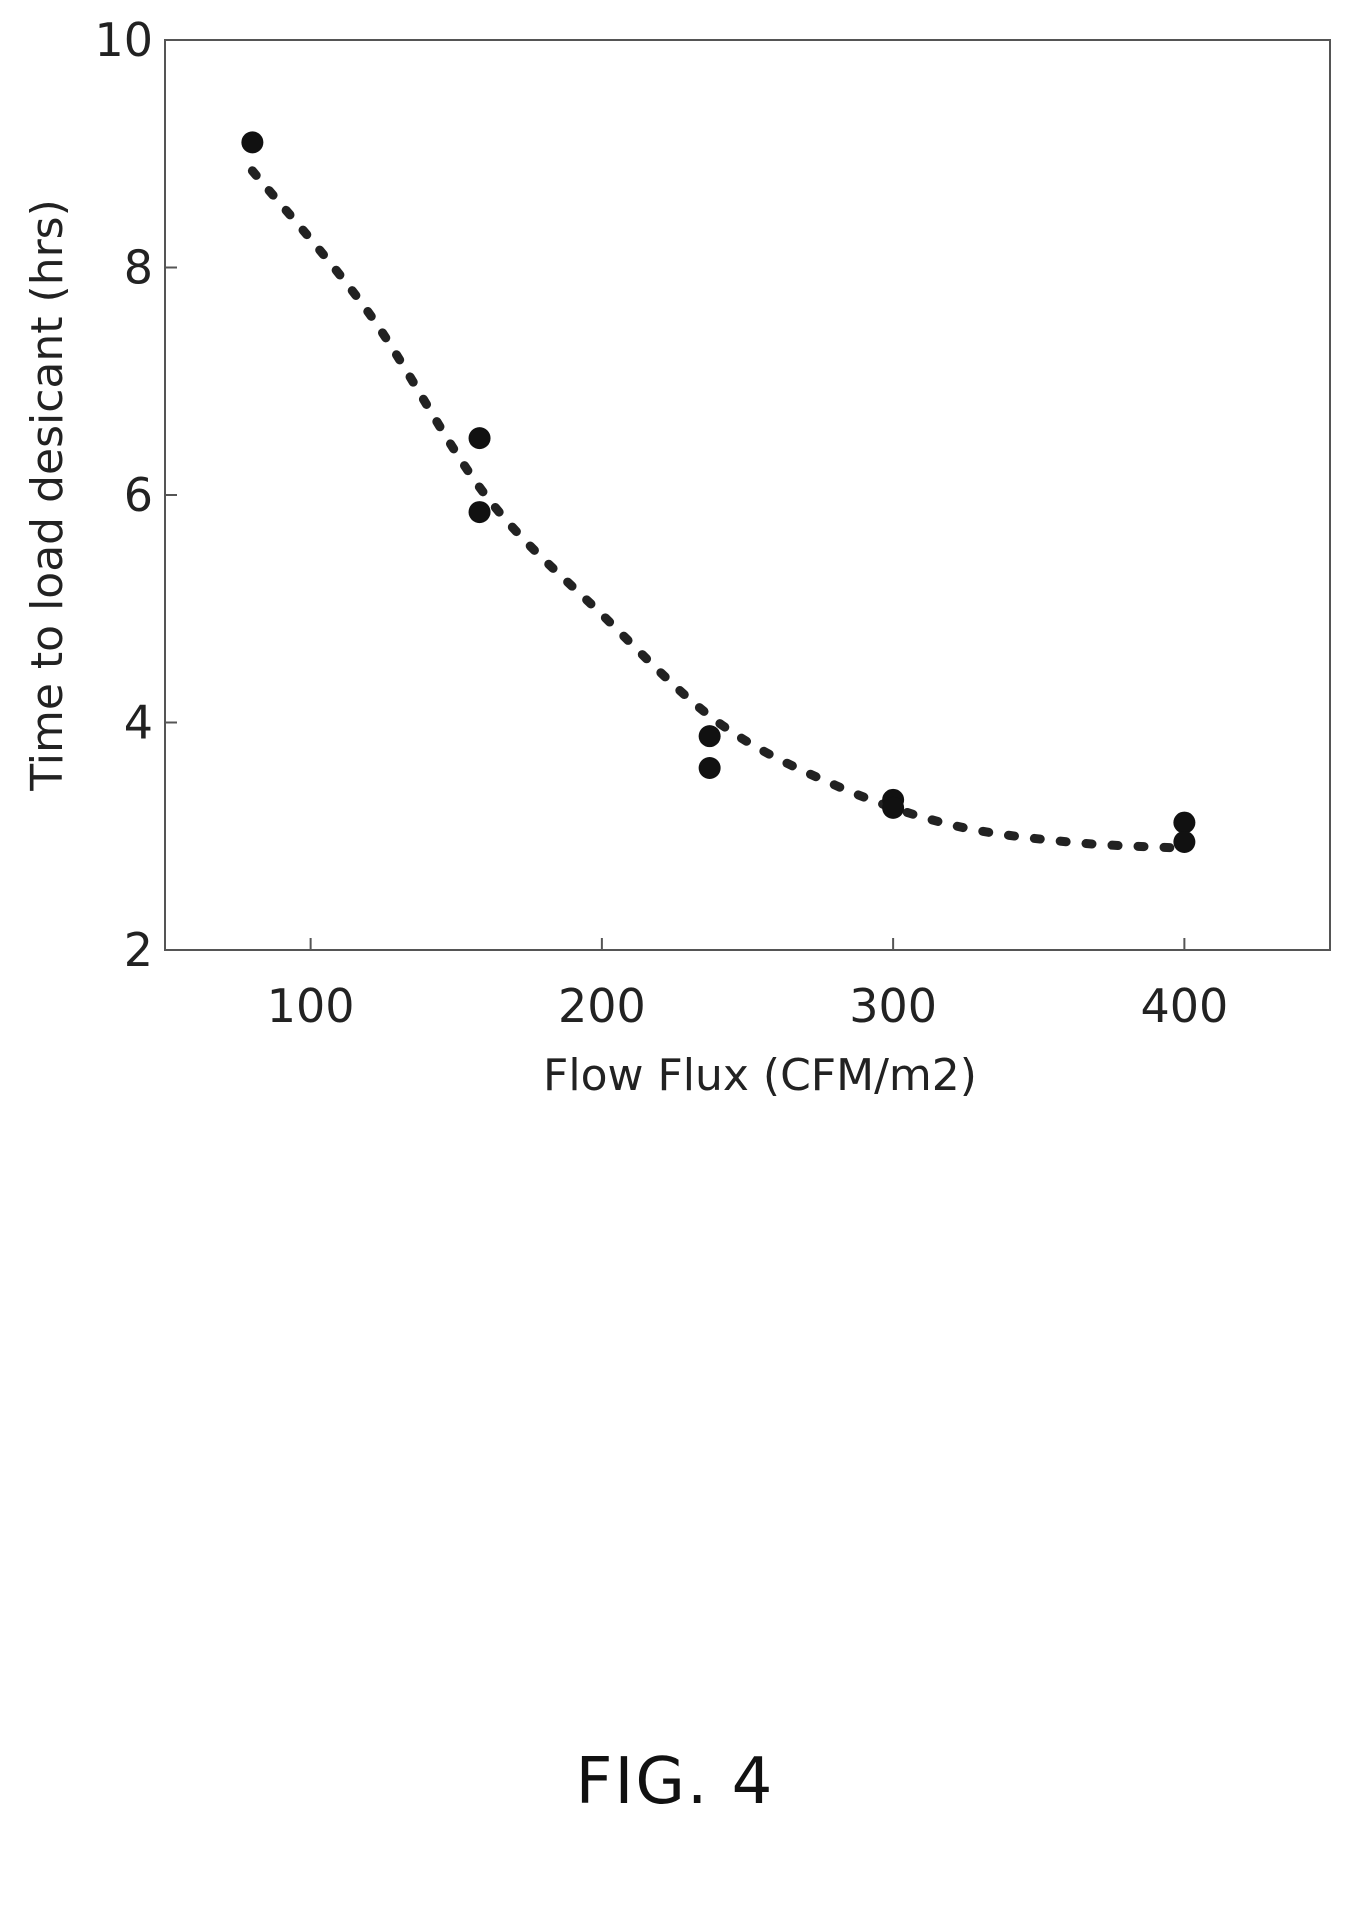  Describe the element at coordinates (138, 723) in the screenshot. I see `y-tick-label: 4` at that location.